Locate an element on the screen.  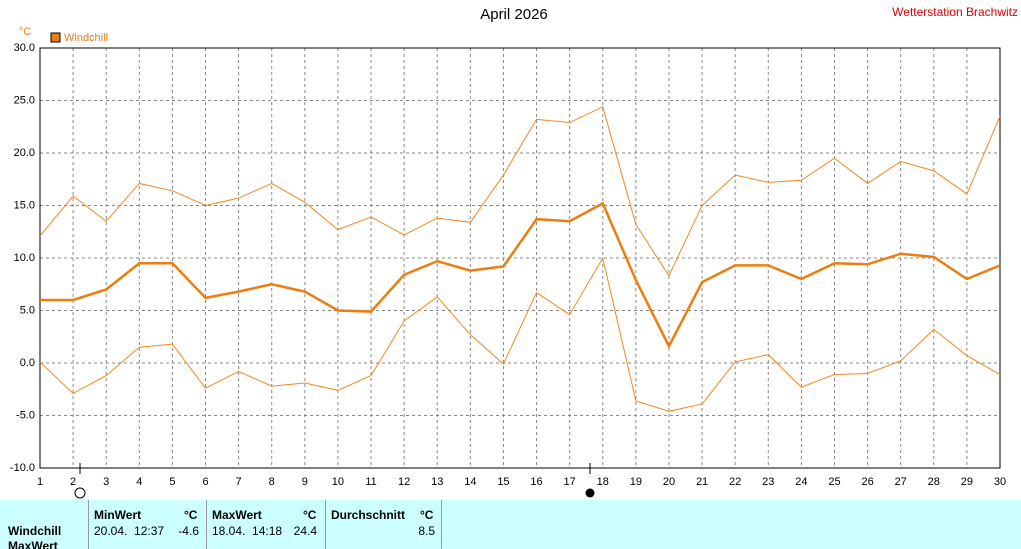
legend-label: Windchill is located at coordinates (86, 38).